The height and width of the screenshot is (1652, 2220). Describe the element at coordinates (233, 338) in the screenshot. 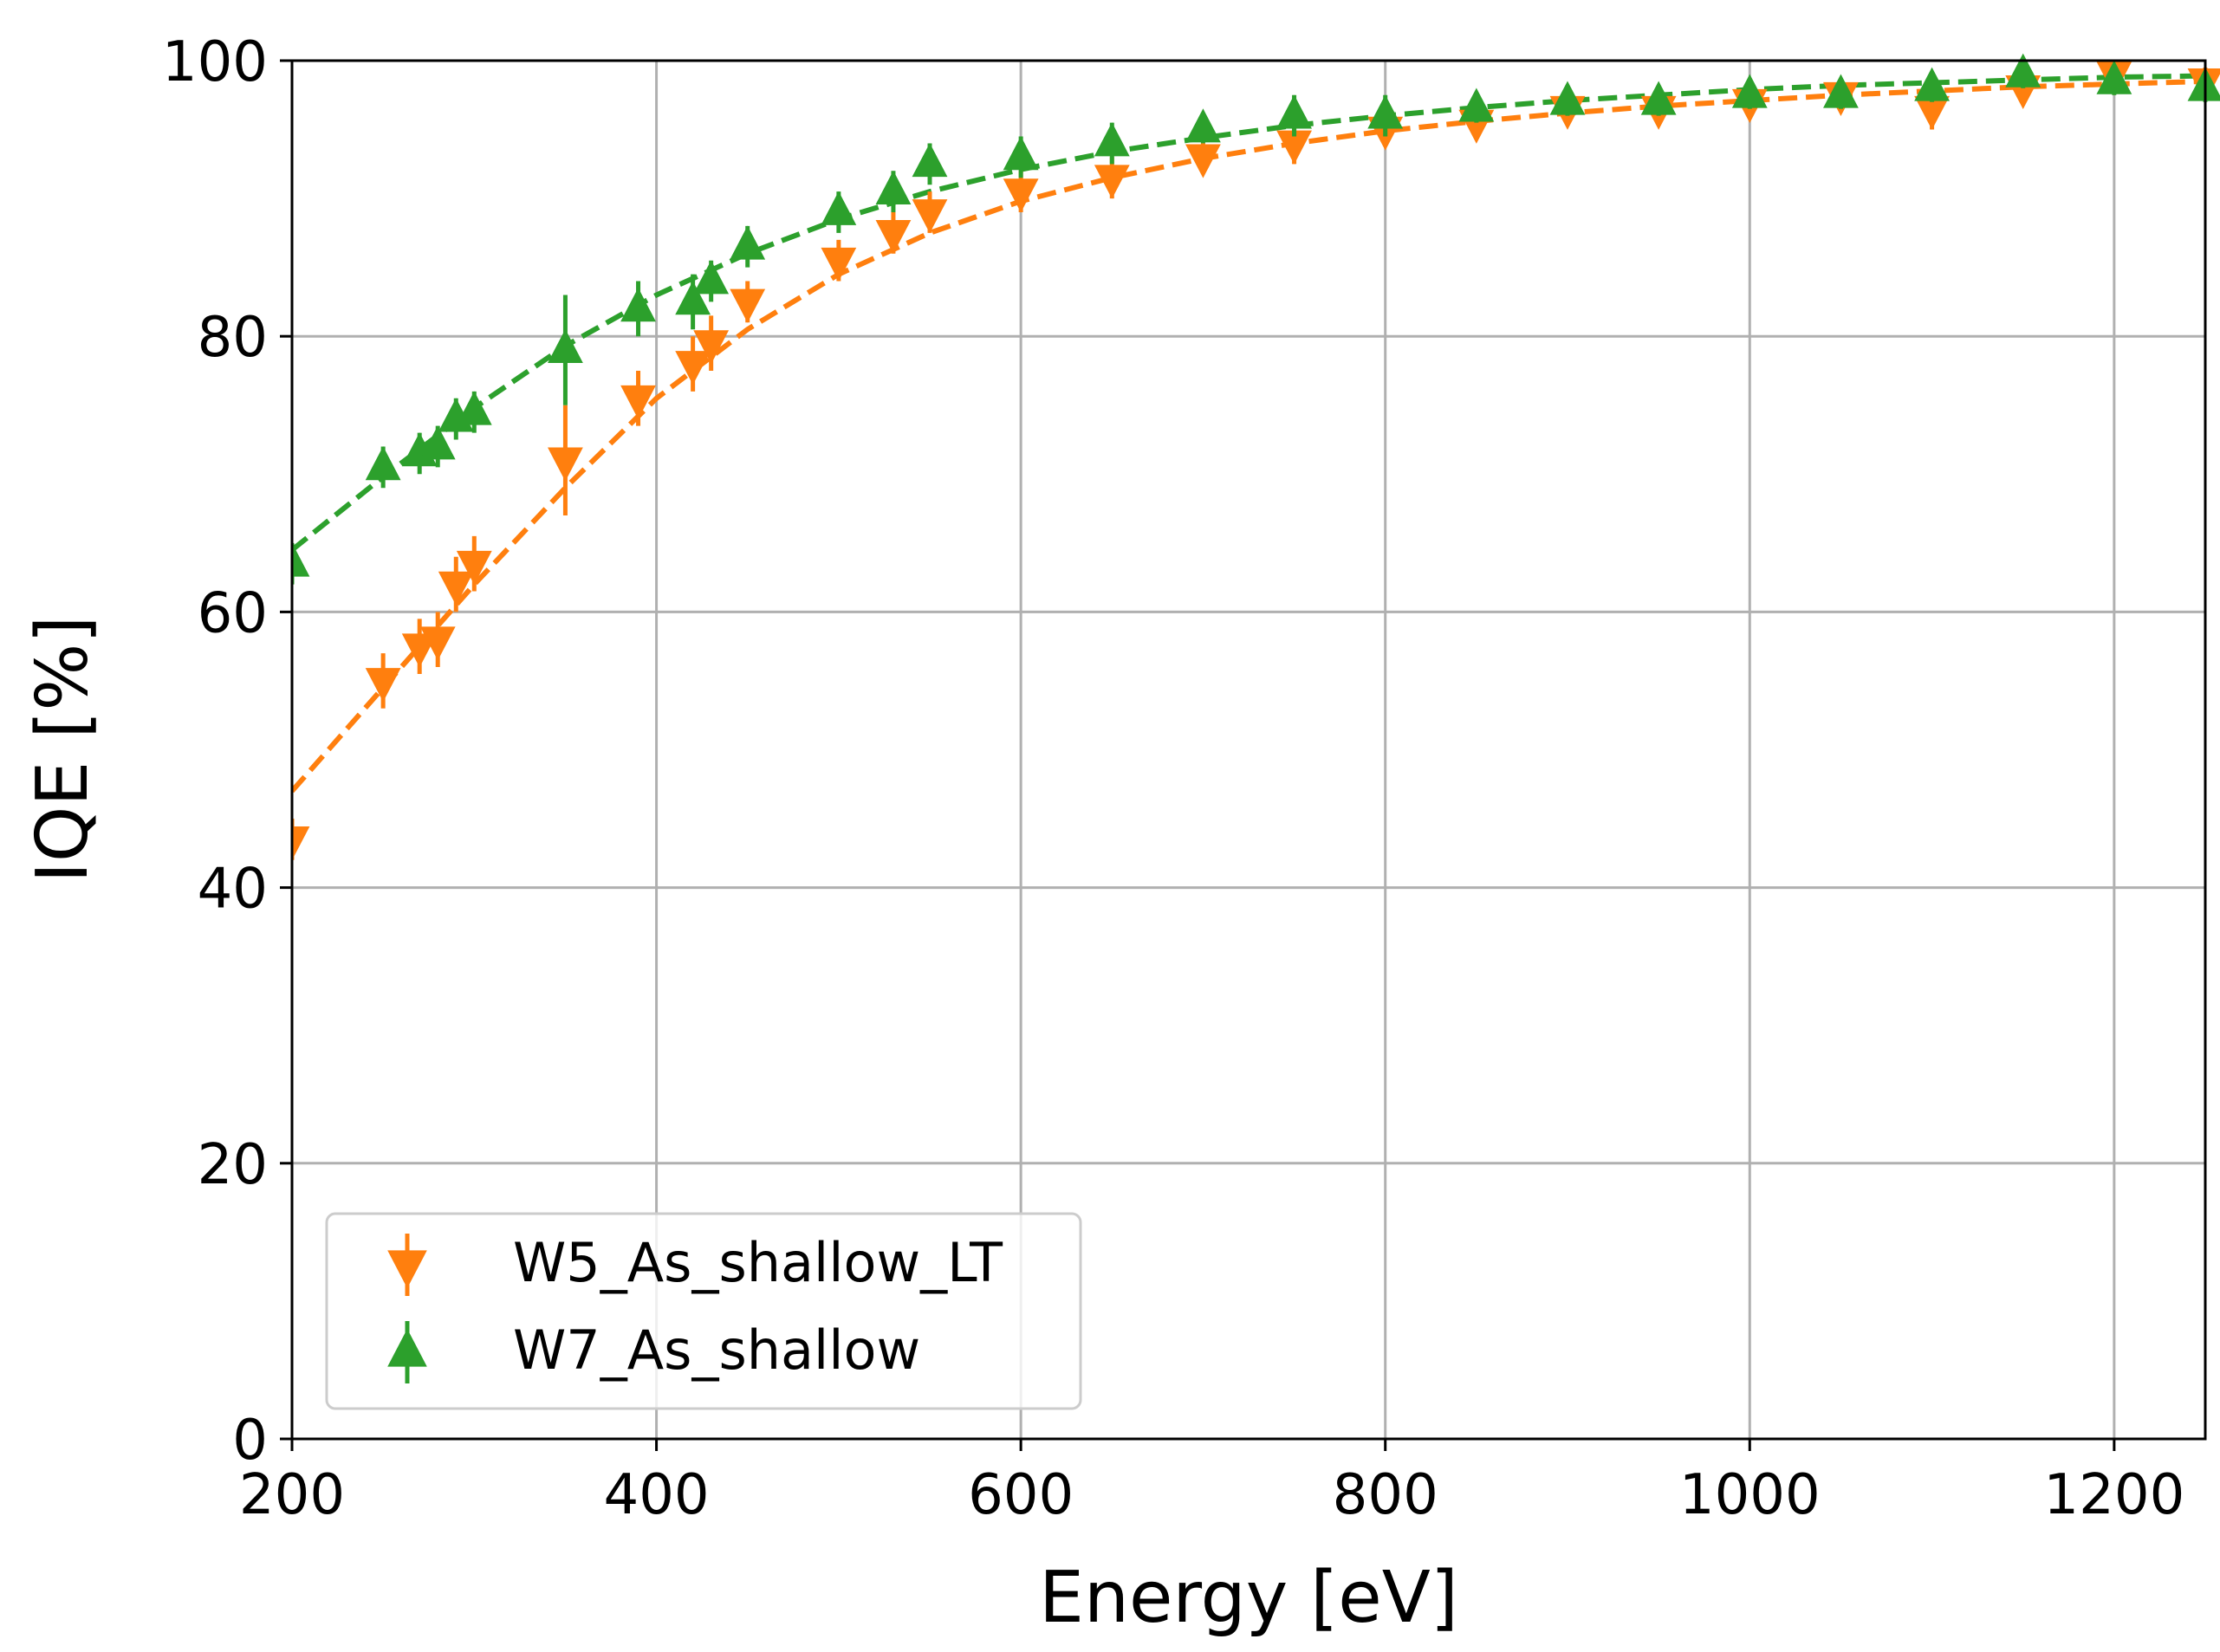

I see `y-tick-label: 80` at that location.